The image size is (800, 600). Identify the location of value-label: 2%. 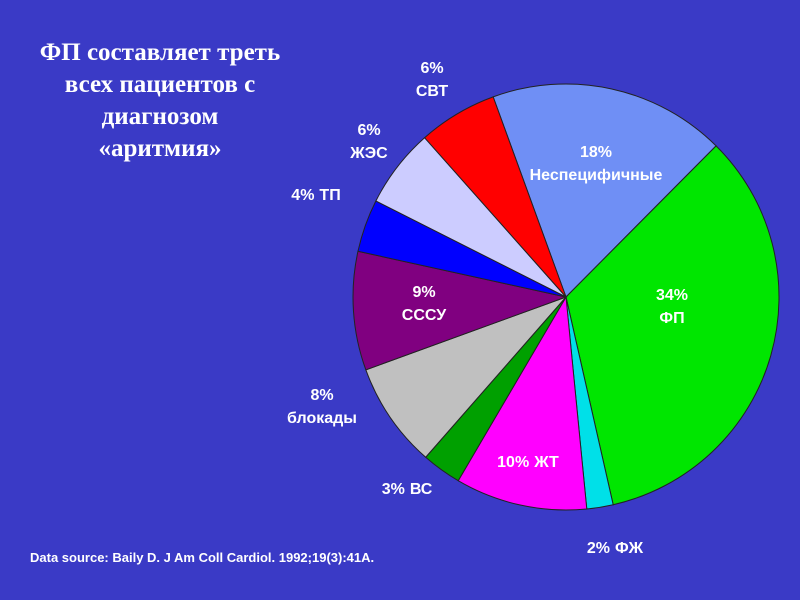
(598, 548).